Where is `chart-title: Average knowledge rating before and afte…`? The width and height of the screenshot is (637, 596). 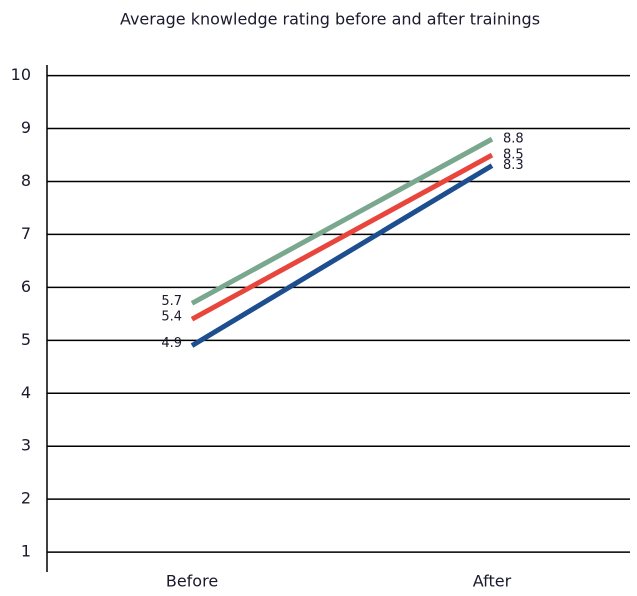 chart-title: Average knowledge rating before and afte… is located at coordinates (330, 19).